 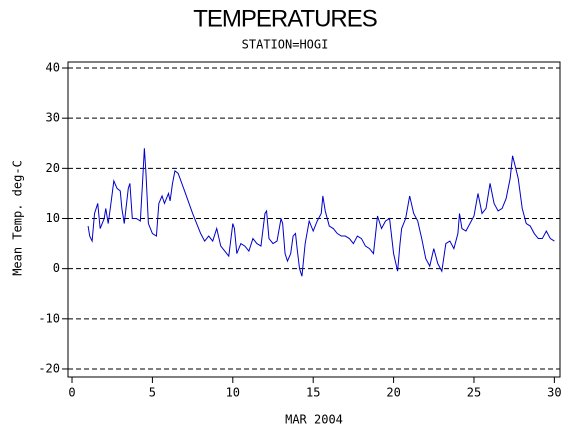 What do you see at coordinates (314, 420) in the screenshot?
I see `x-axis-label: MAR 2004` at bounding box center [314, 420].